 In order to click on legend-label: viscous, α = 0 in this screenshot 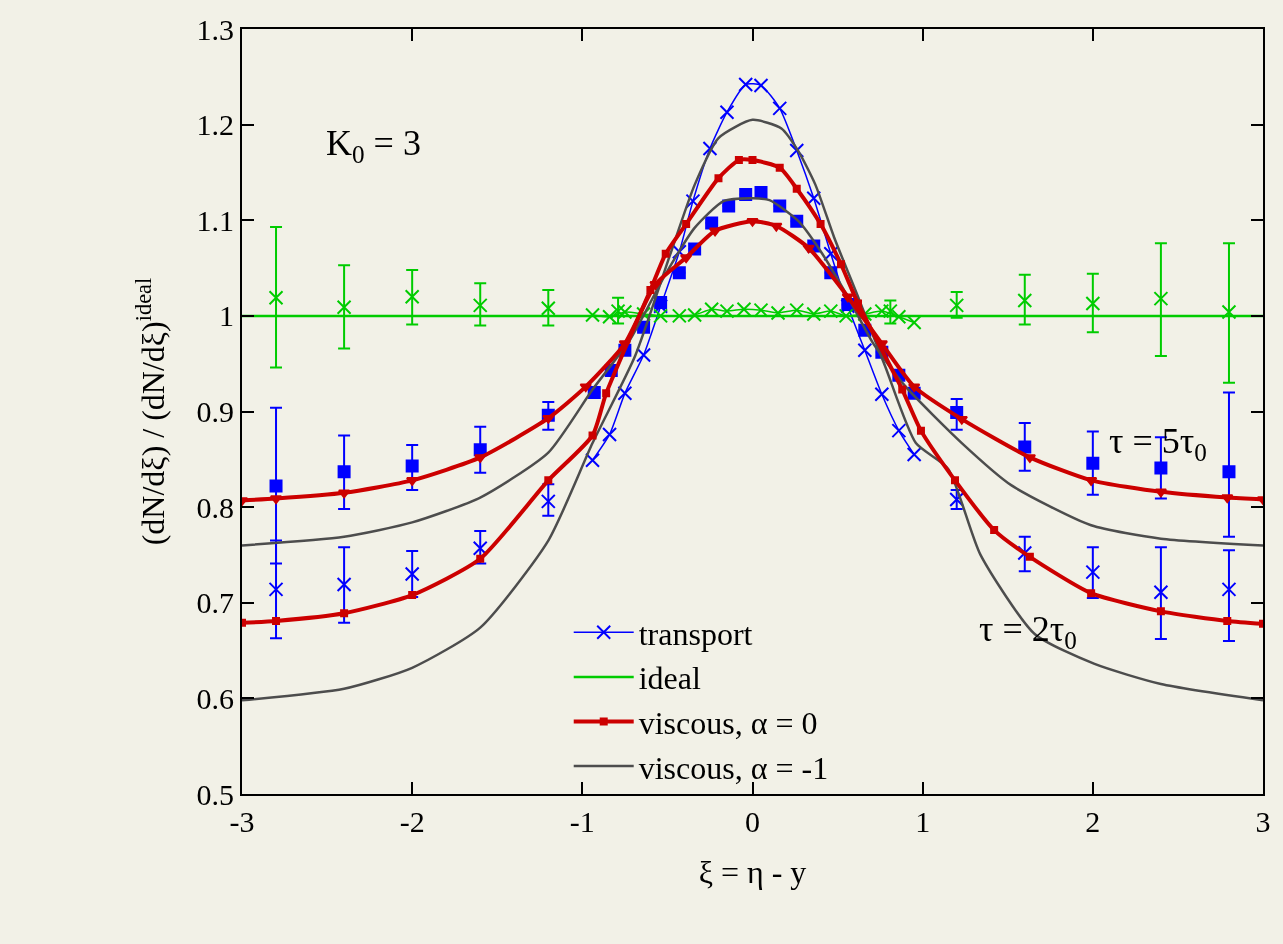, I will do `click(728, 722)`.